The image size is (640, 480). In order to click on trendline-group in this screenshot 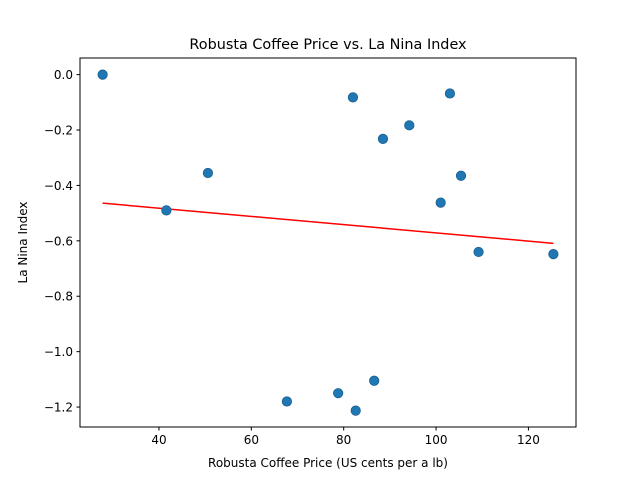, I will do `click(328, 223)`.